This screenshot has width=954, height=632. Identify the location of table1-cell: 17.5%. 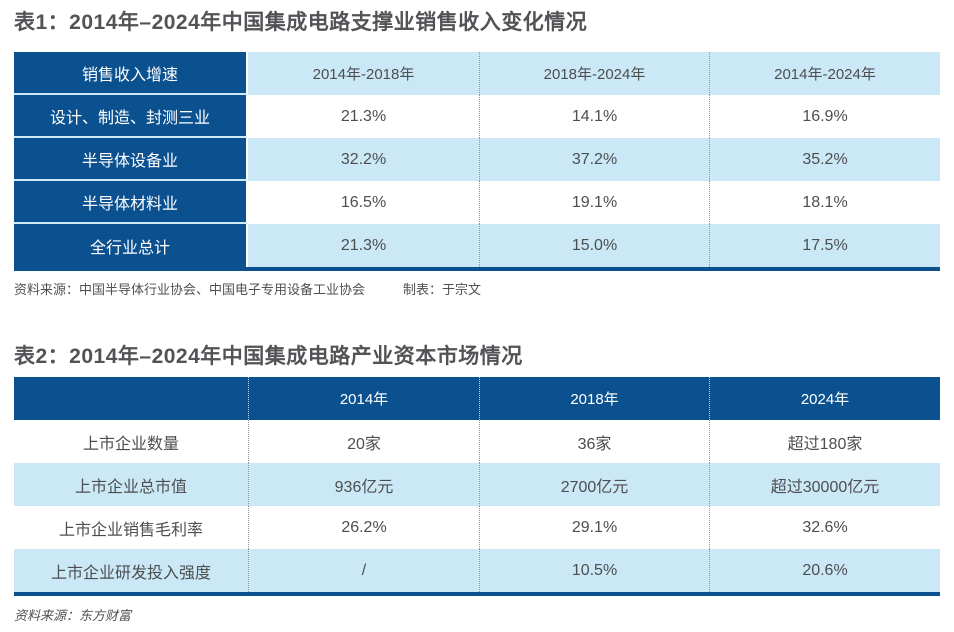
(824, 245).